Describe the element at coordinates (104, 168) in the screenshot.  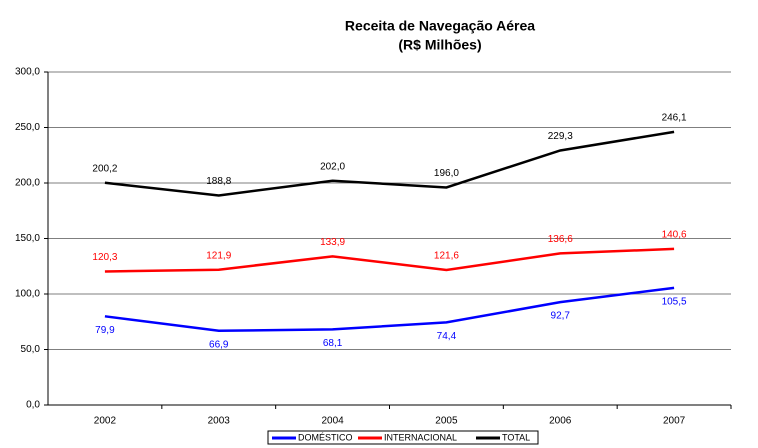
I see `data-label: 200,2` at that location.